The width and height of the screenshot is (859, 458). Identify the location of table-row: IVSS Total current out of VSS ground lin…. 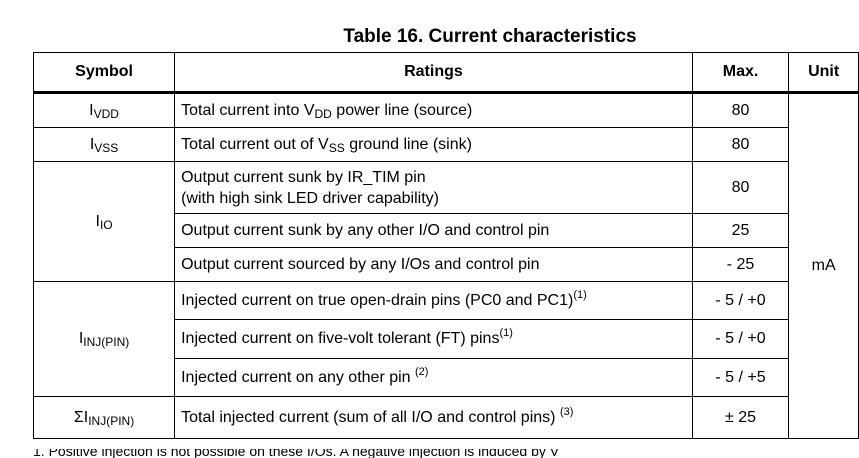
(445, 144).